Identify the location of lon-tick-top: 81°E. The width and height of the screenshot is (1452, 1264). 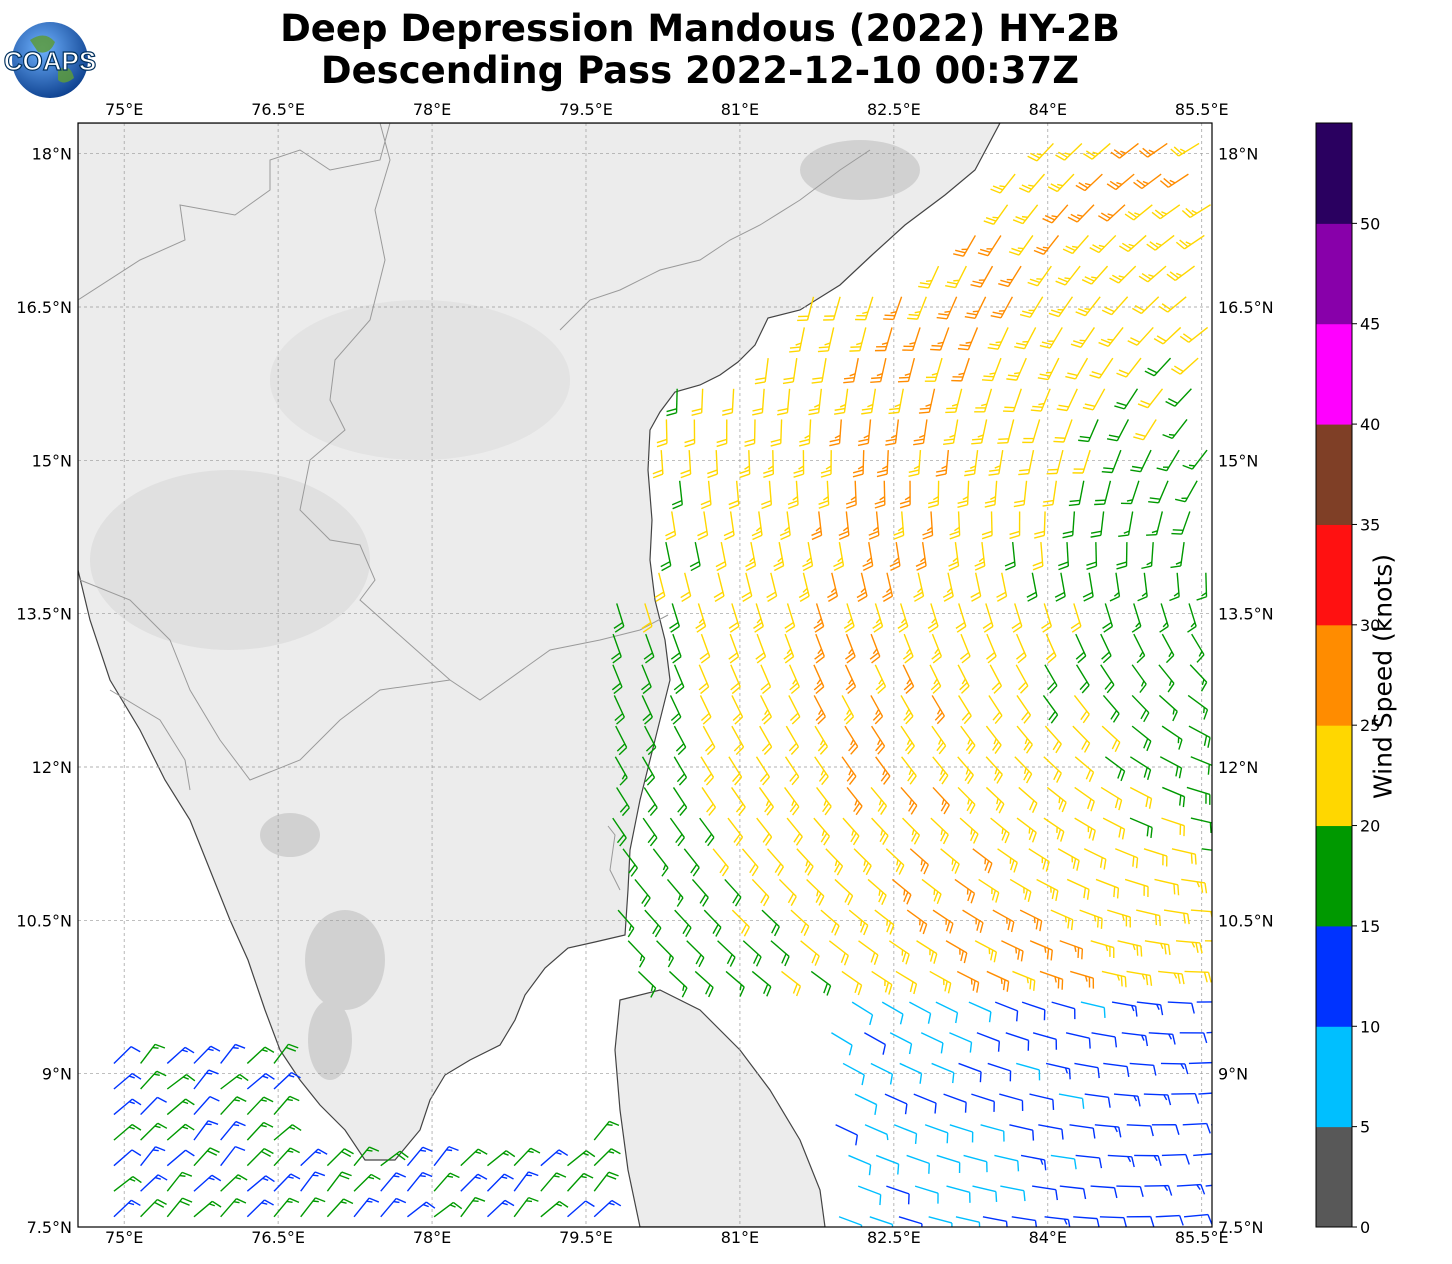
(740, 109).